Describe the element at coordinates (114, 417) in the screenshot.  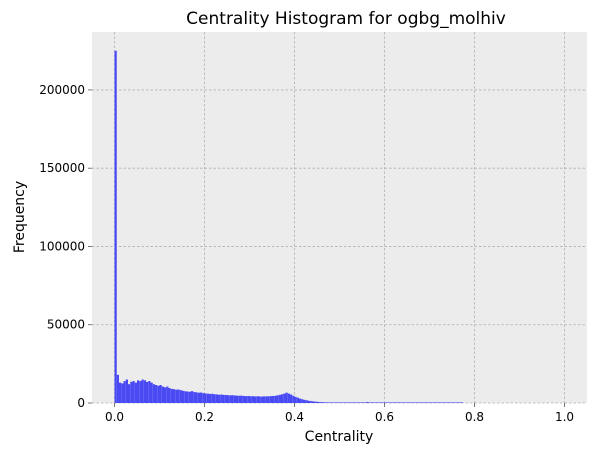
I see `x-tick-label: 0.0` at that location.